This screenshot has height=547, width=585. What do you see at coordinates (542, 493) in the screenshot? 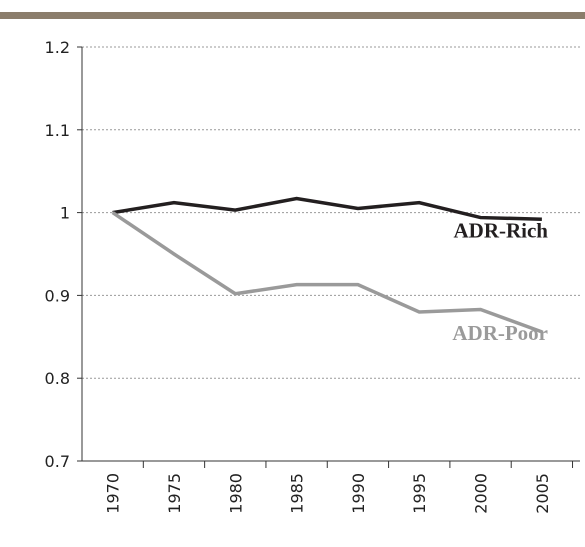
I see `x-tick-label: 2005` at bounding box center [542, 493].